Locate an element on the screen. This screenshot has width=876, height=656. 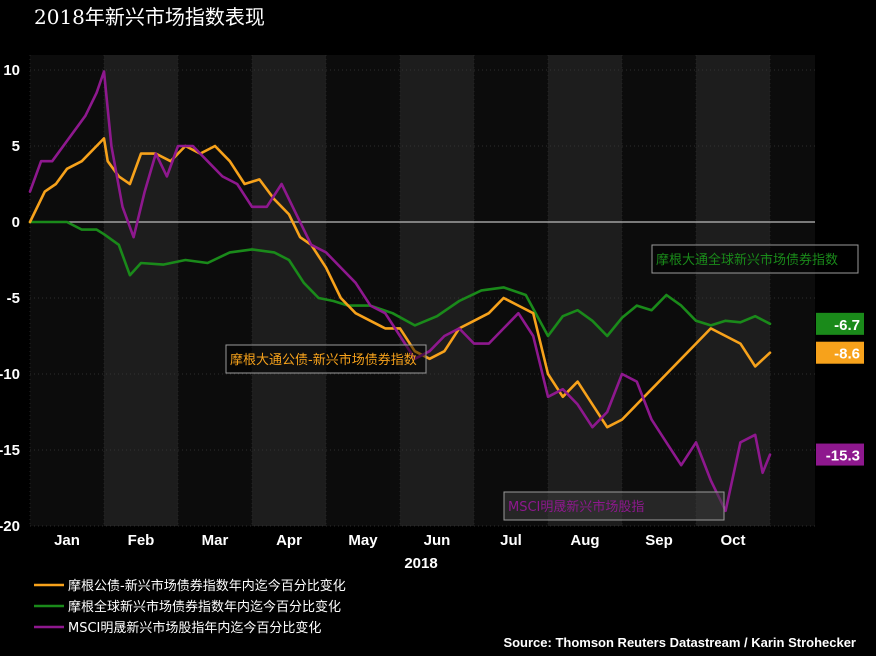
end-value-label-0: -8.6 is located at coordinates (847, 354).